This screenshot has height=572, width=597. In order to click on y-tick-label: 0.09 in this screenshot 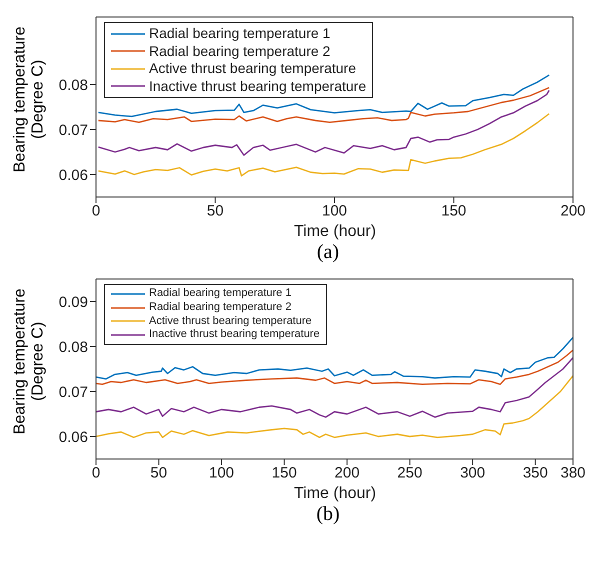, I will do `click(73, 302)`.